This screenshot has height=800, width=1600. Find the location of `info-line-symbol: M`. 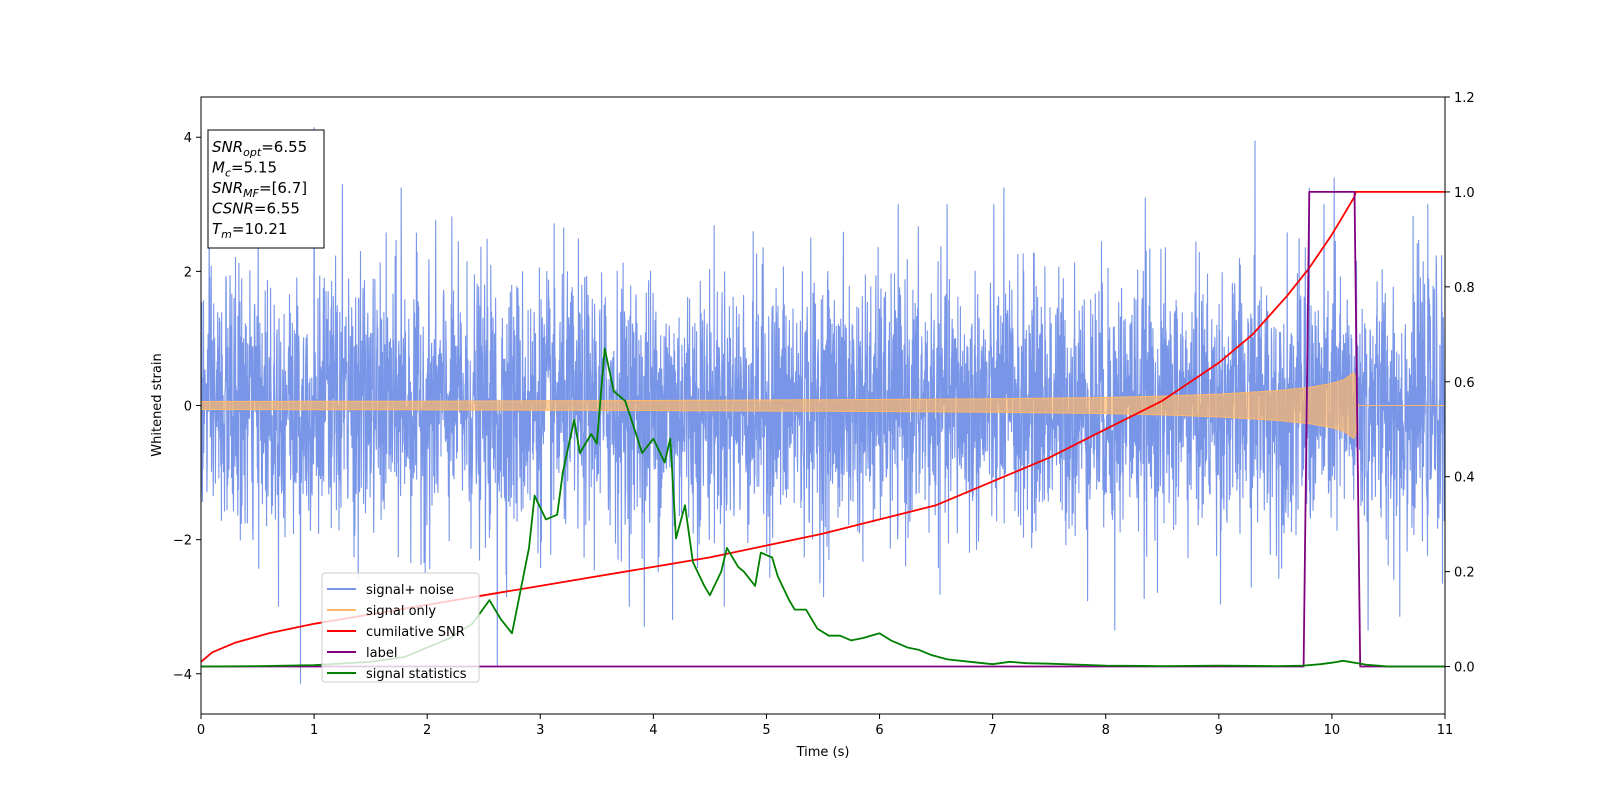

info-line-symbol: M is located at coordinates (218, 168).